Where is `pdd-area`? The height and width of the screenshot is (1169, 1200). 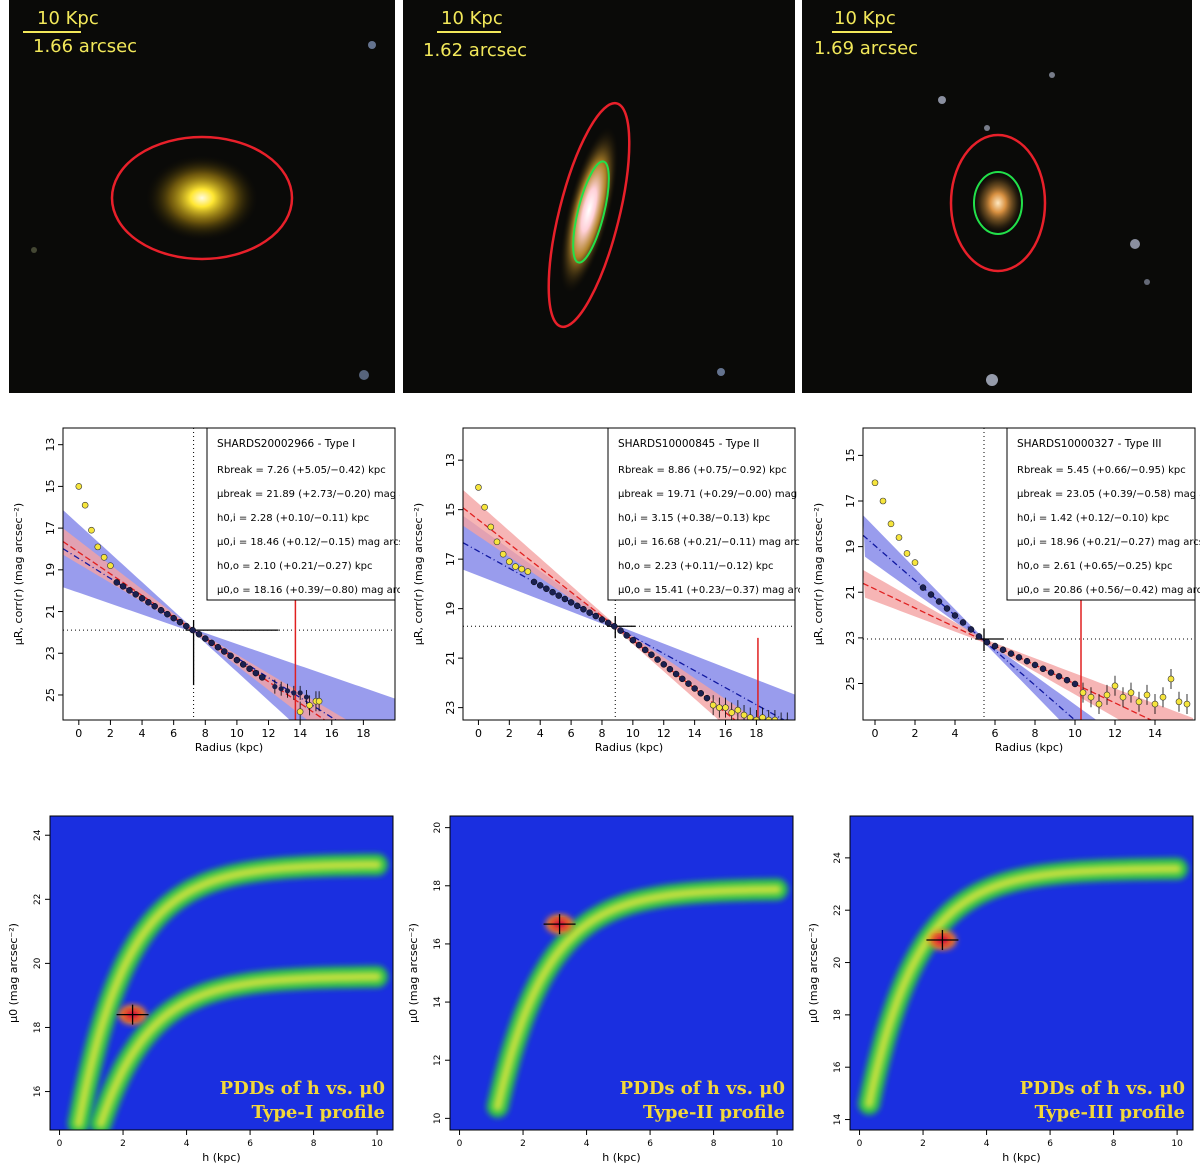 pdd-area is located at coordinates (621, 973).